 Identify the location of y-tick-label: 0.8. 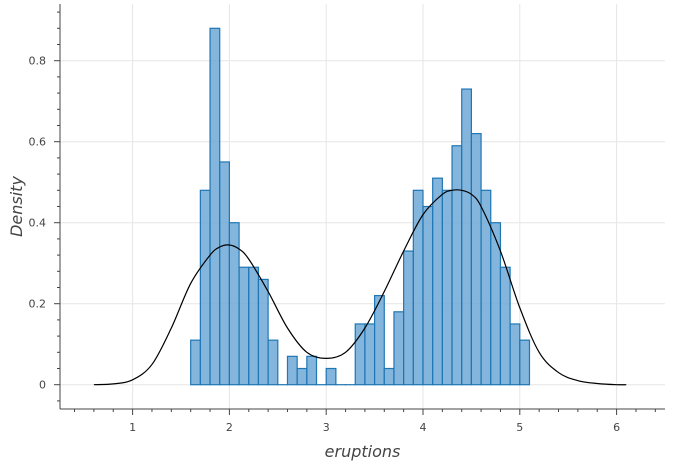
(38, 61).